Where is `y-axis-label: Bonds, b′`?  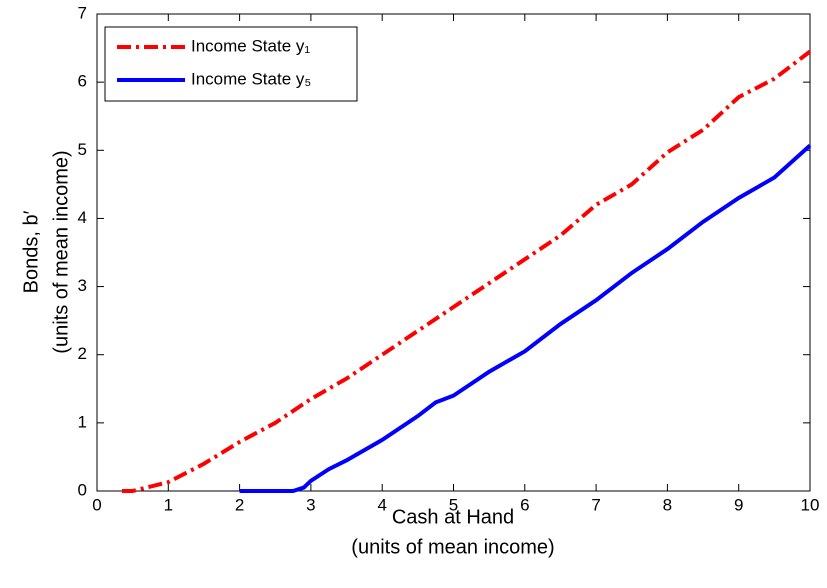
y-axis-label: Bonds, b′ is located at coordinates (31, 251).